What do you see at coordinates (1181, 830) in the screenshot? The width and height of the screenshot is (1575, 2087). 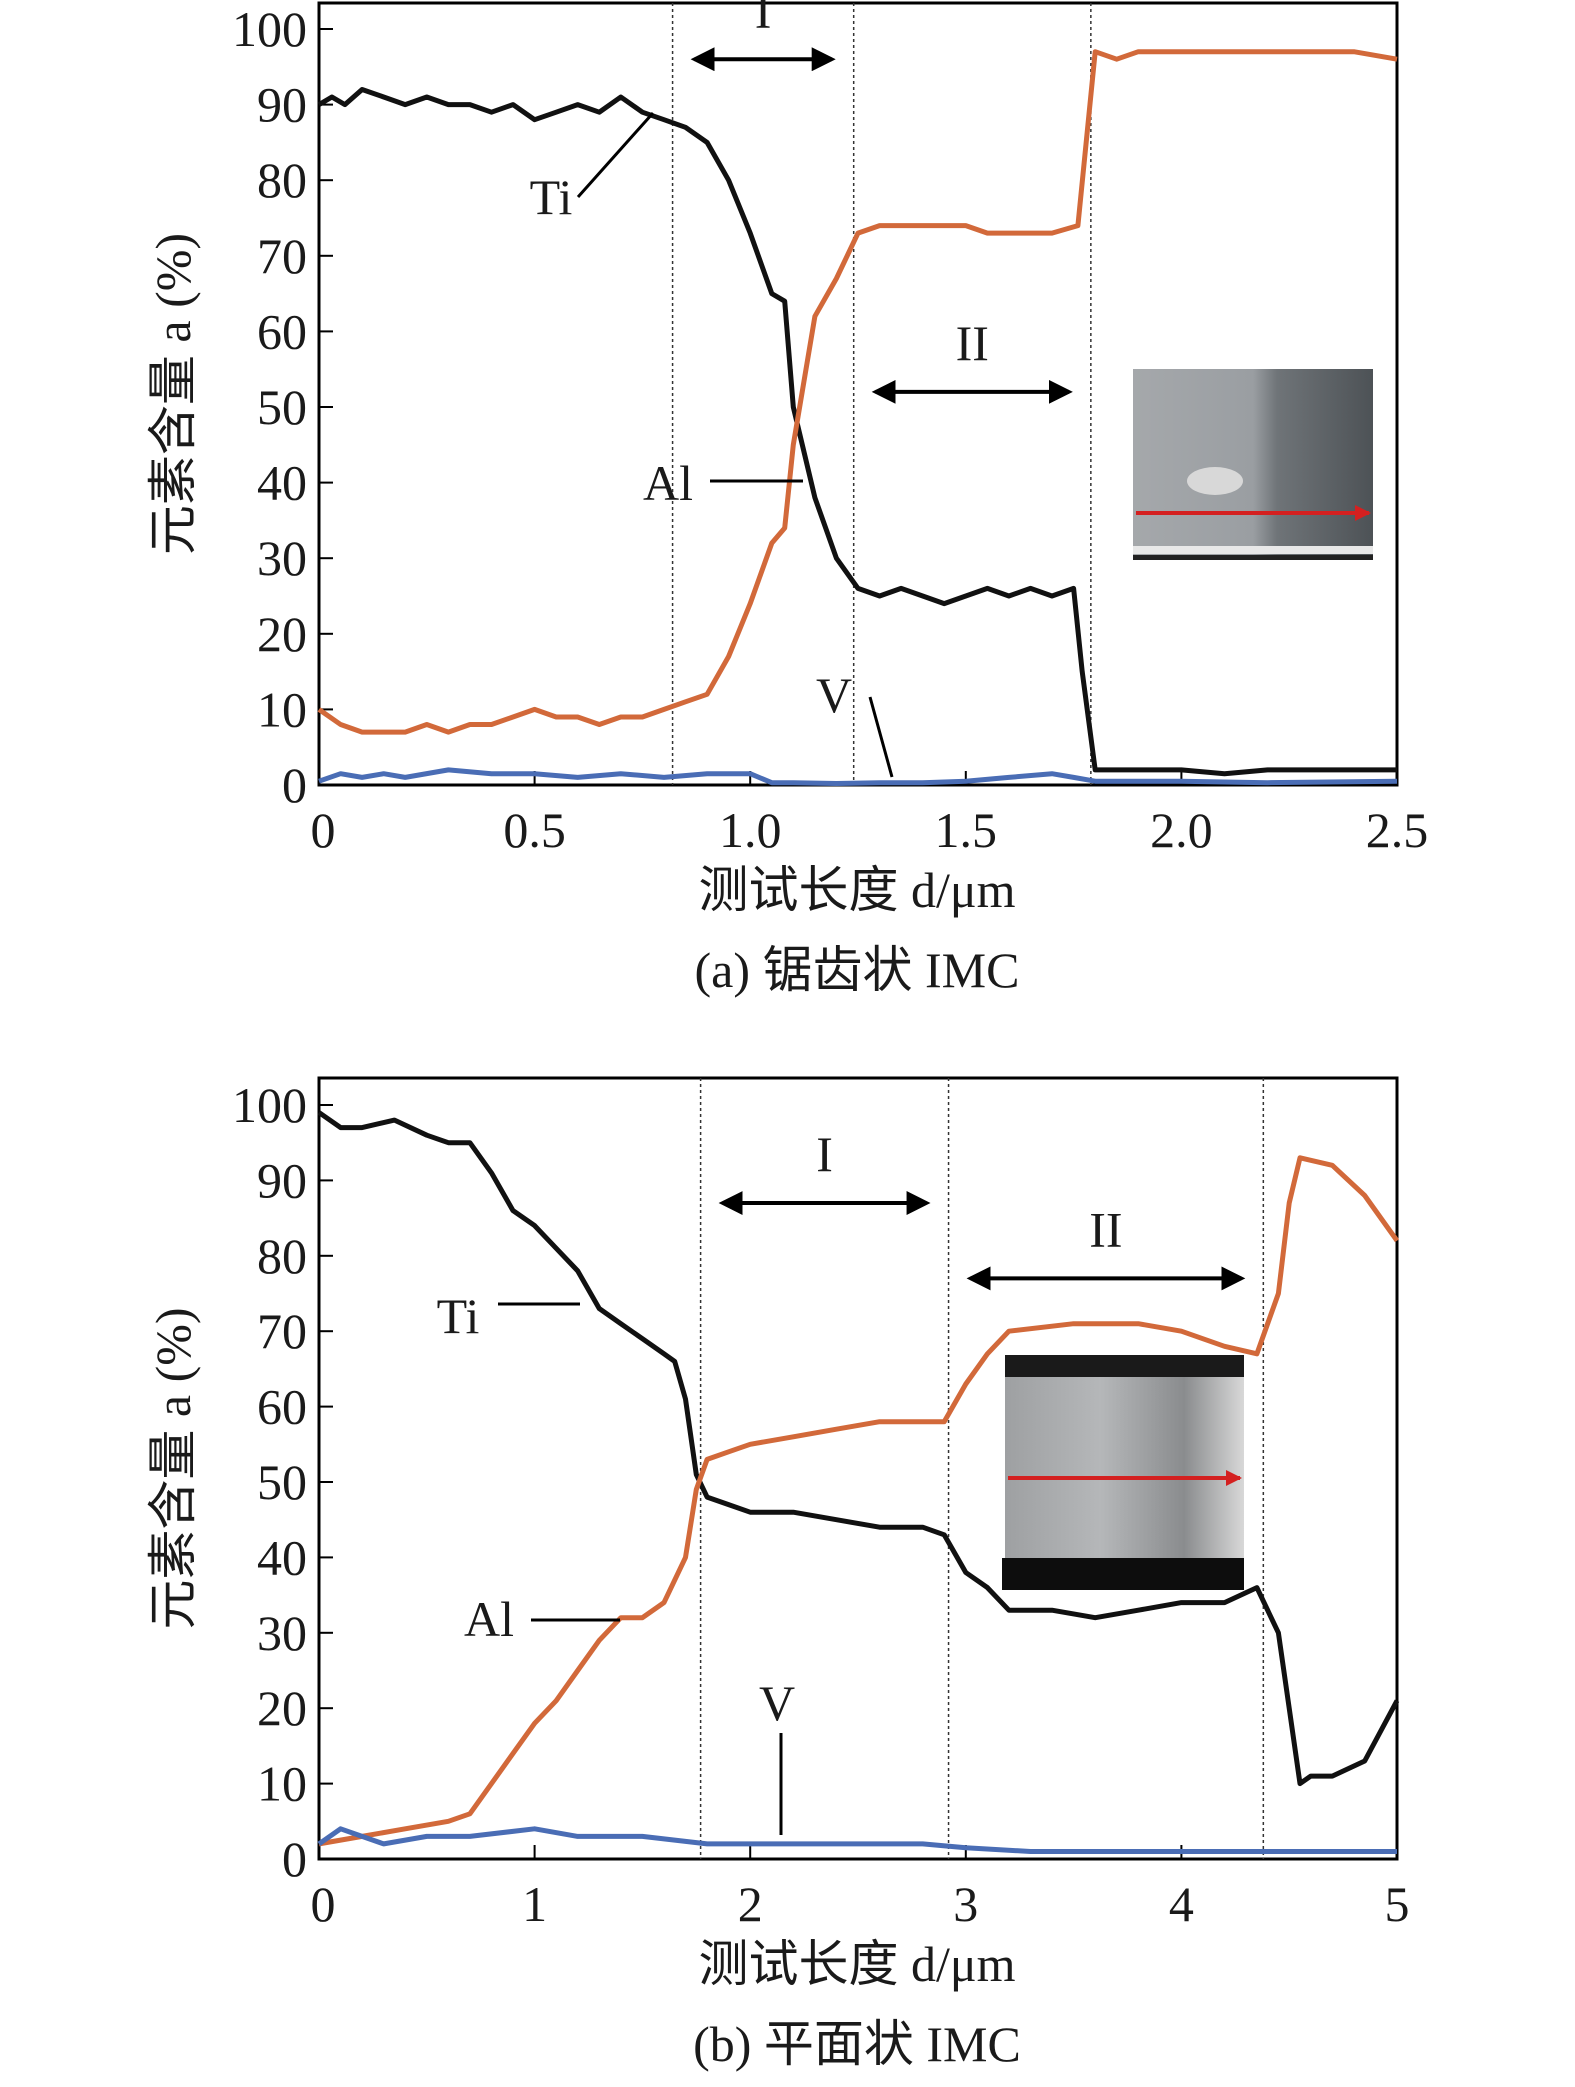 I see `x-tick-label: 2.0` at bounding box center [1181, 830].